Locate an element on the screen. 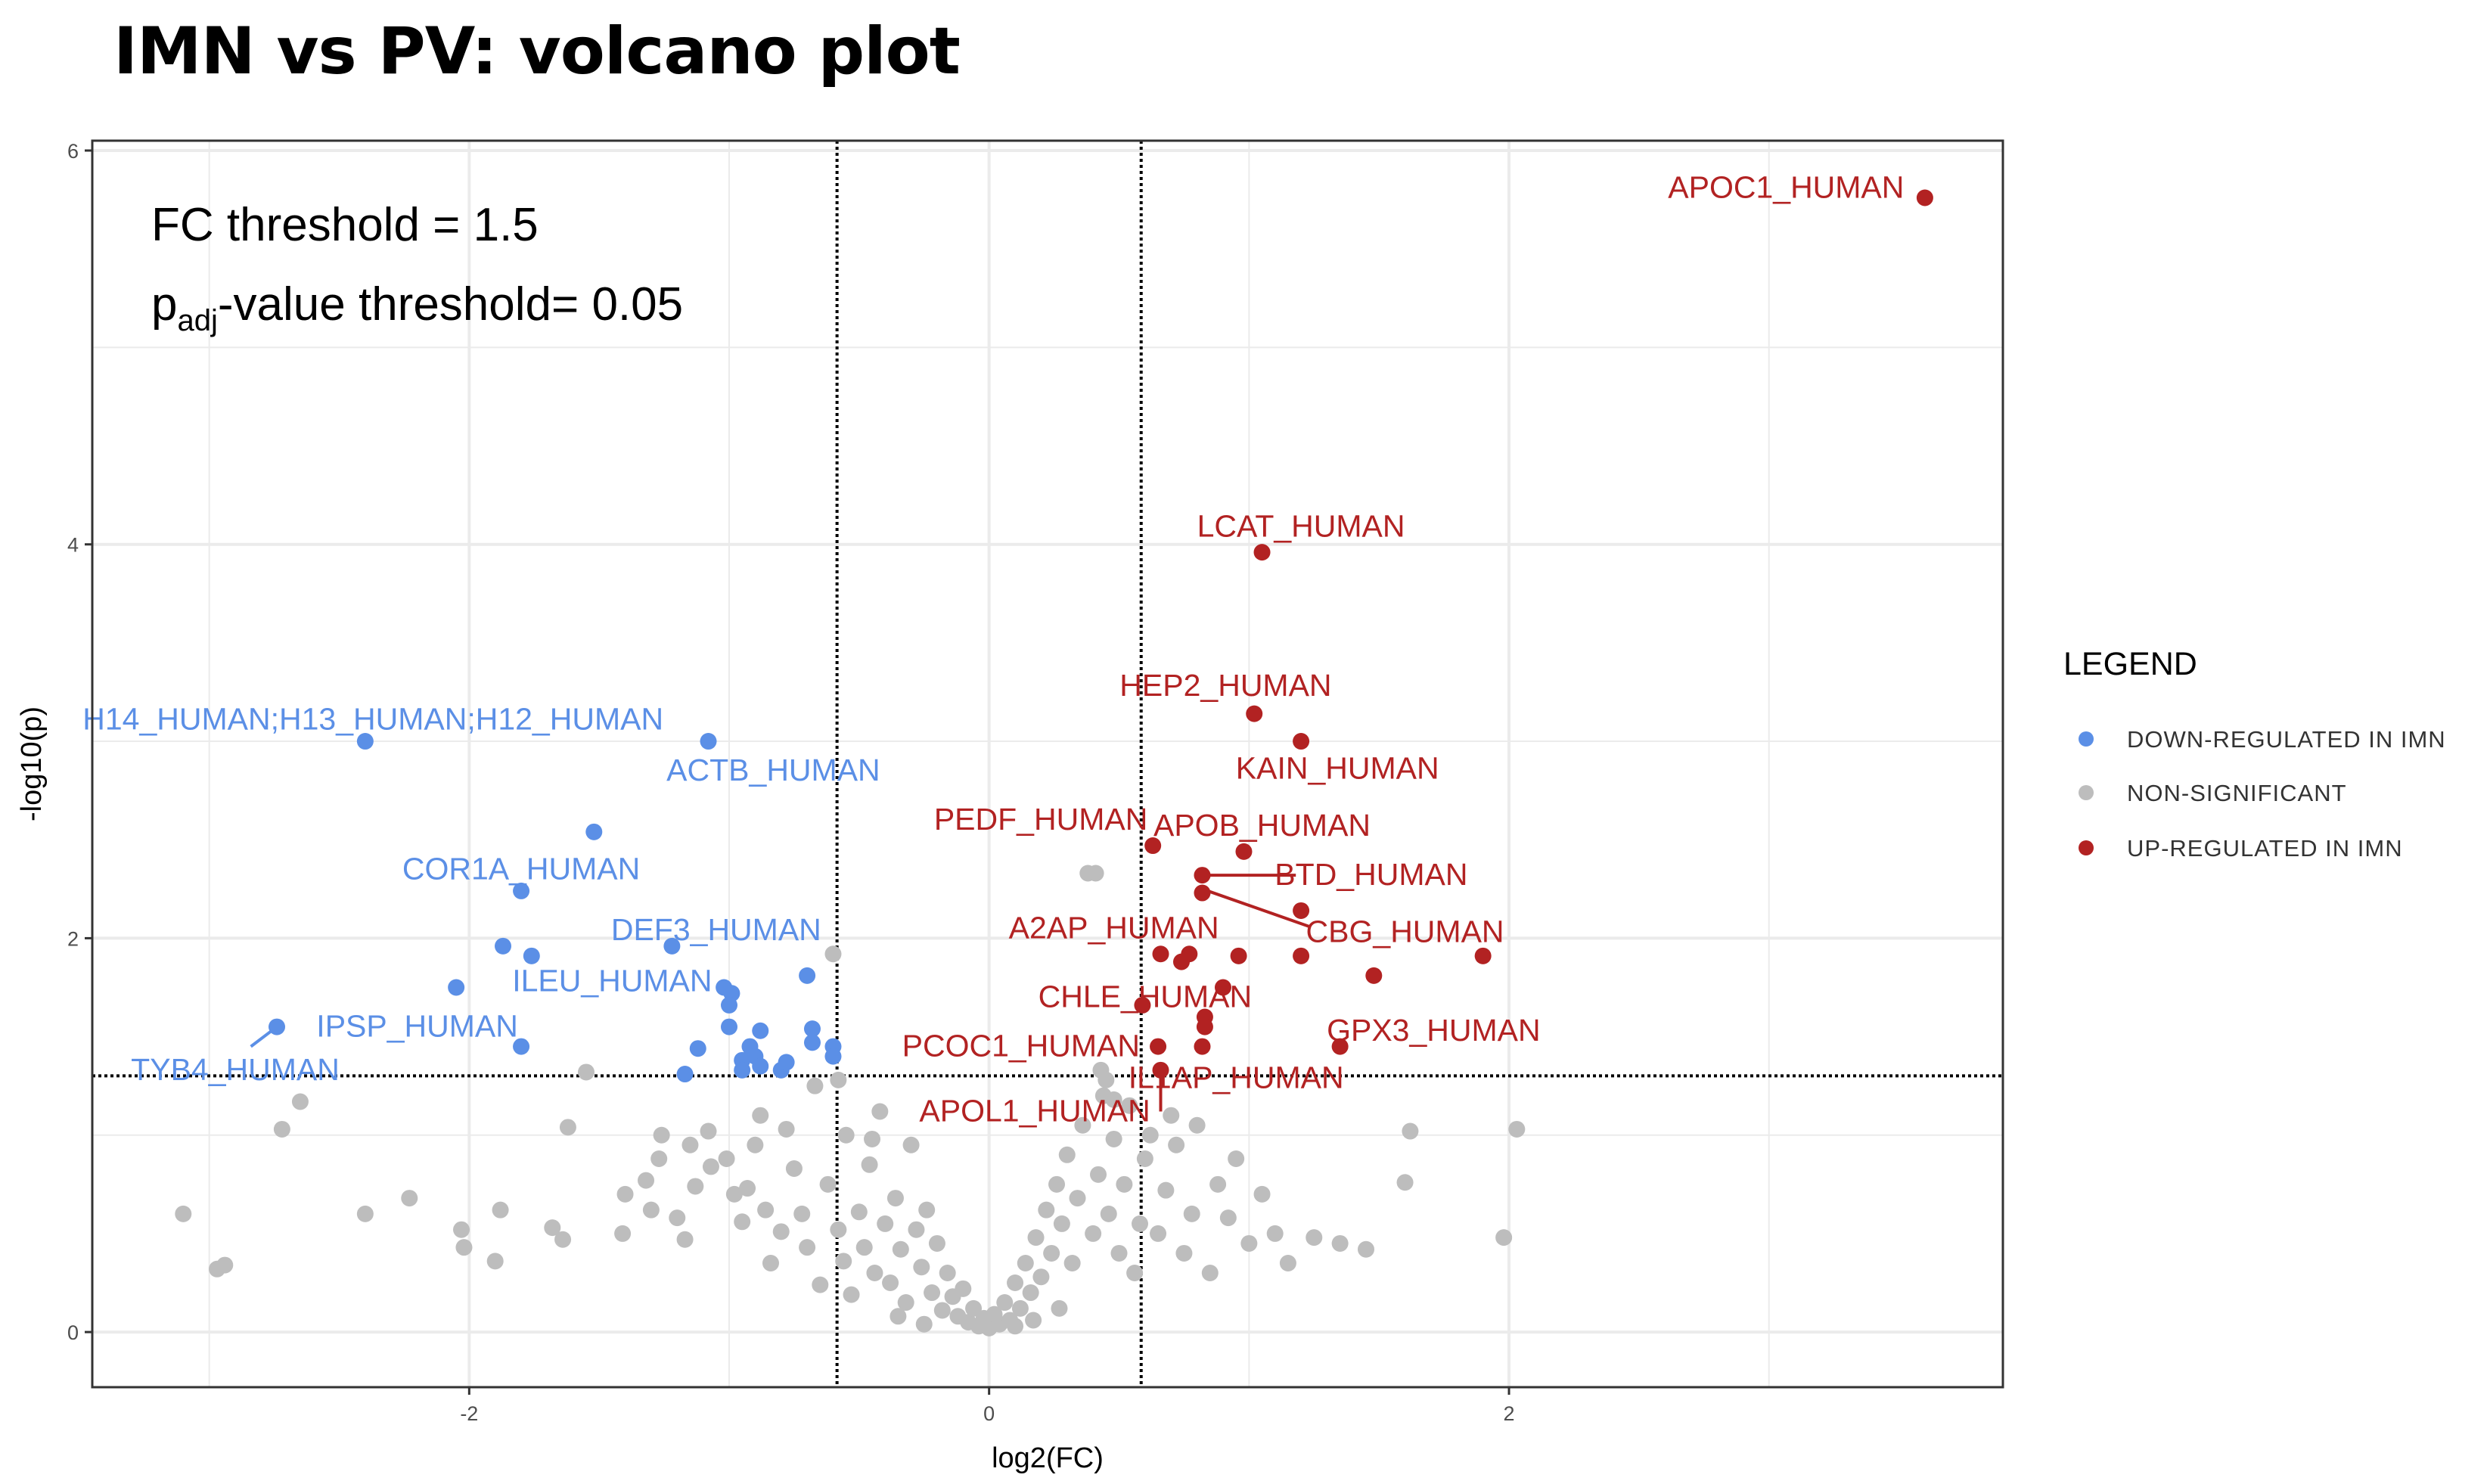 Image resolution: width=2490 pixels, height=1484 pixels. point-label: DEF3_HUMAN is located at coordinates (716, 929).